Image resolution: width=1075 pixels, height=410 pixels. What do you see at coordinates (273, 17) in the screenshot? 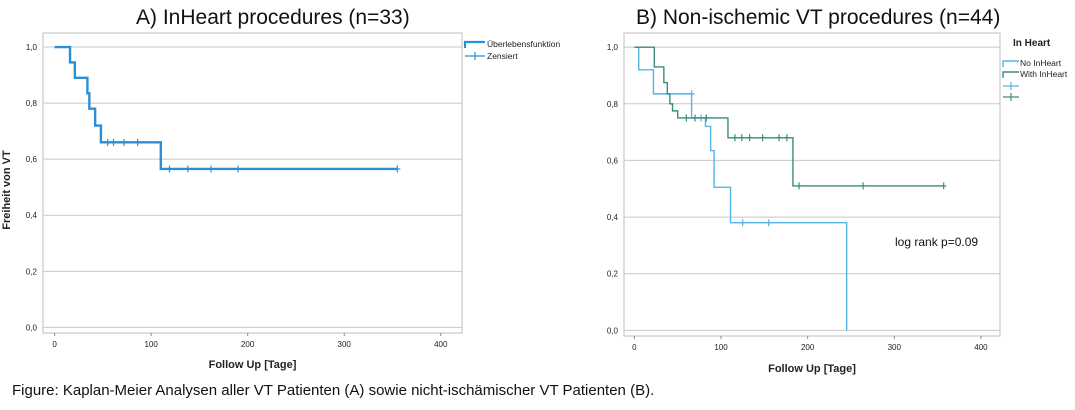
I see `chart-a-title: A) InHeart procedures (n=33)` at bounding box center [273, 17].